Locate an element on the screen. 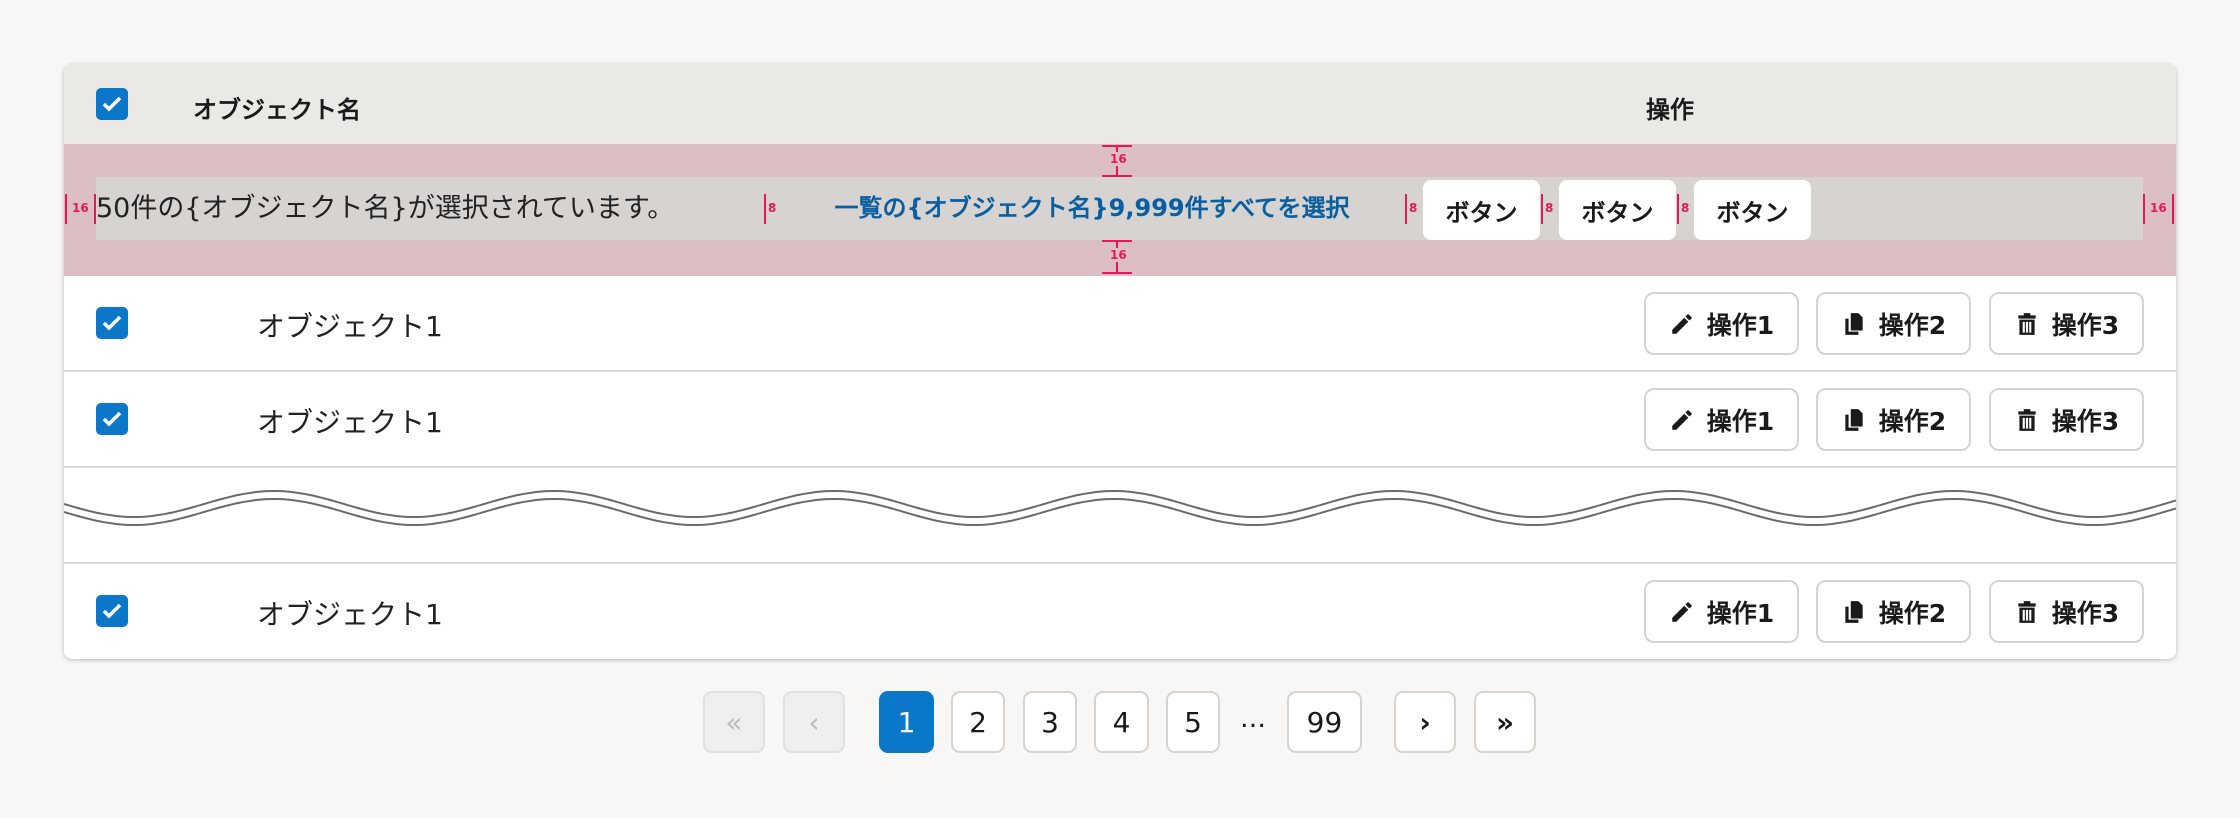  actions-column-header: 操作 is located at coordinates (1670, 110).